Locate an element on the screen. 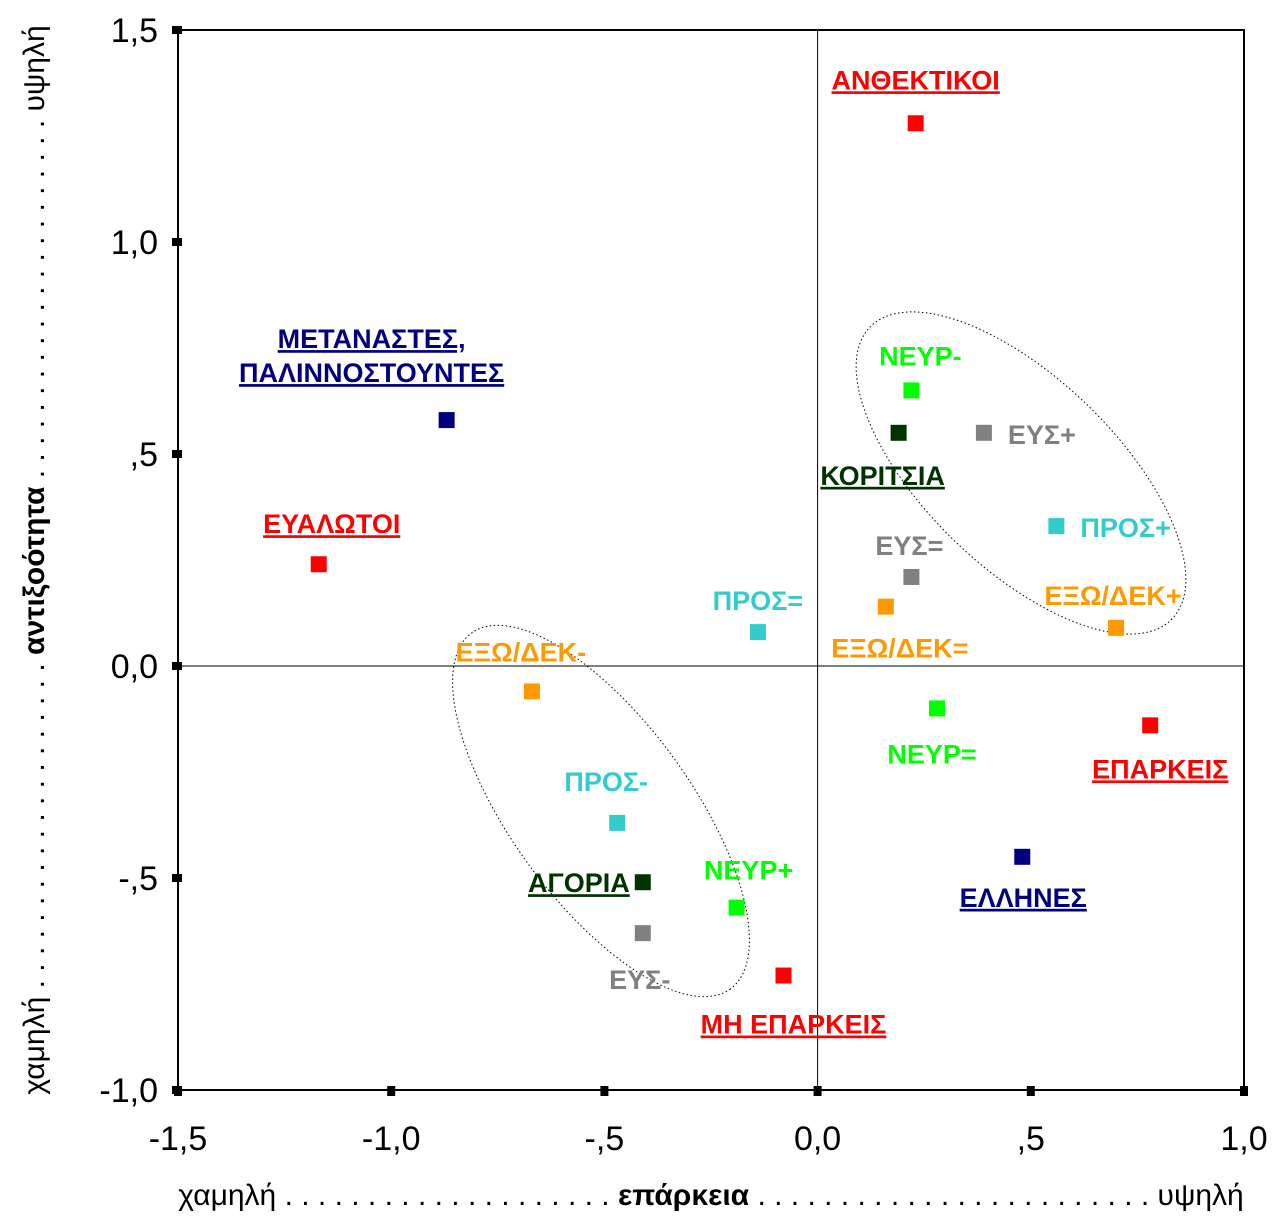 Image resolution: width=1280 pixels, height=1229 pixels. y-axis-dots-left: . . . . . . . . . . . . . . . . . . . . is located at coordinates (34, 821).